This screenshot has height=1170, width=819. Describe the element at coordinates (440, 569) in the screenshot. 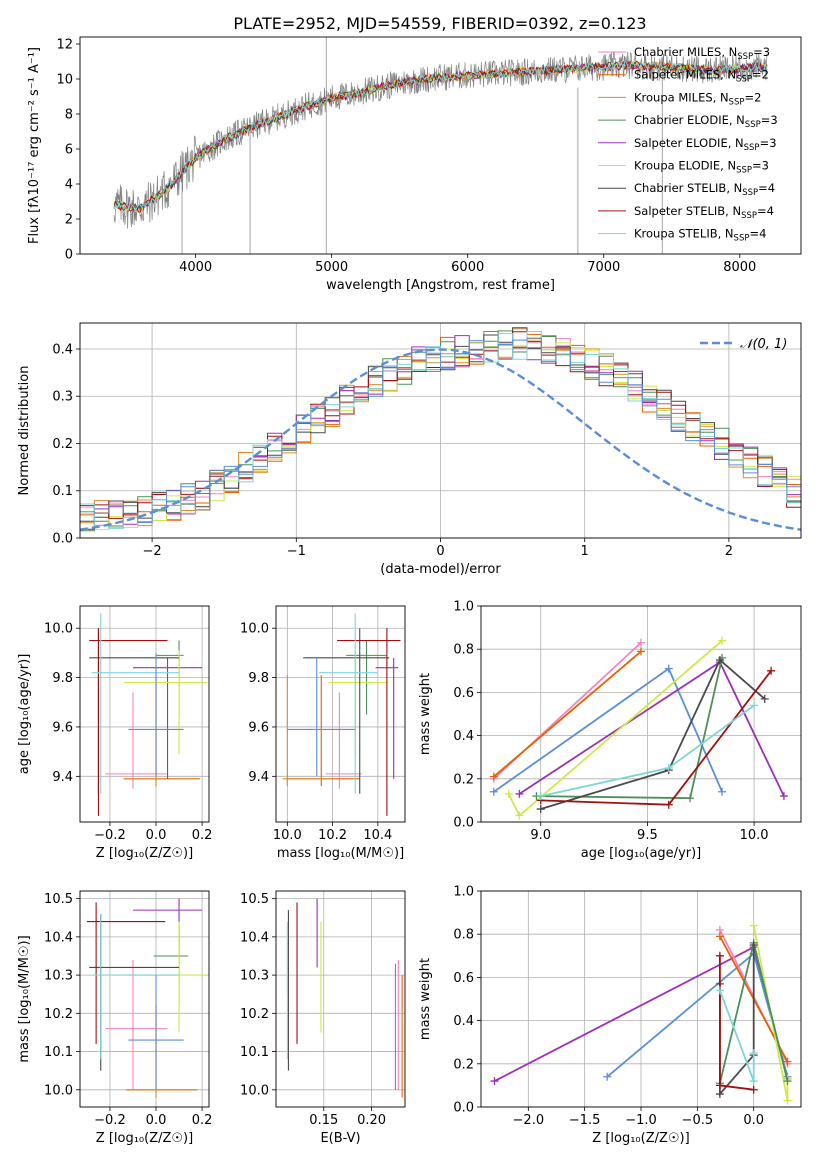

I see `x-axis-label: (data-model)/error` at that location.